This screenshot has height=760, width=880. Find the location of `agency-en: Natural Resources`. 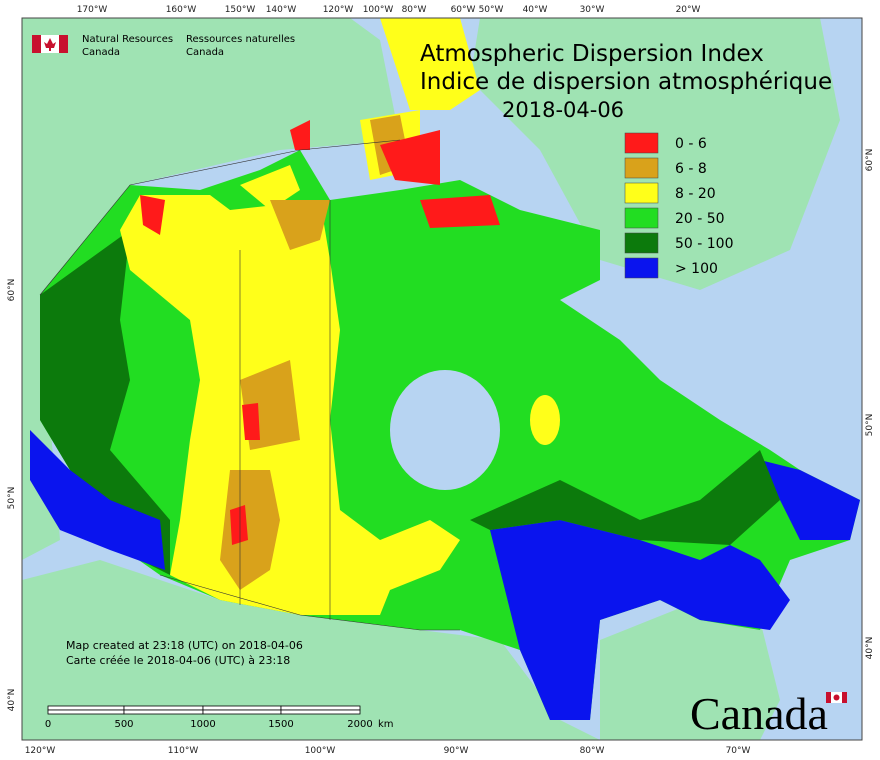

agency-en: Natural Resources is located at coordinates (127, 39).